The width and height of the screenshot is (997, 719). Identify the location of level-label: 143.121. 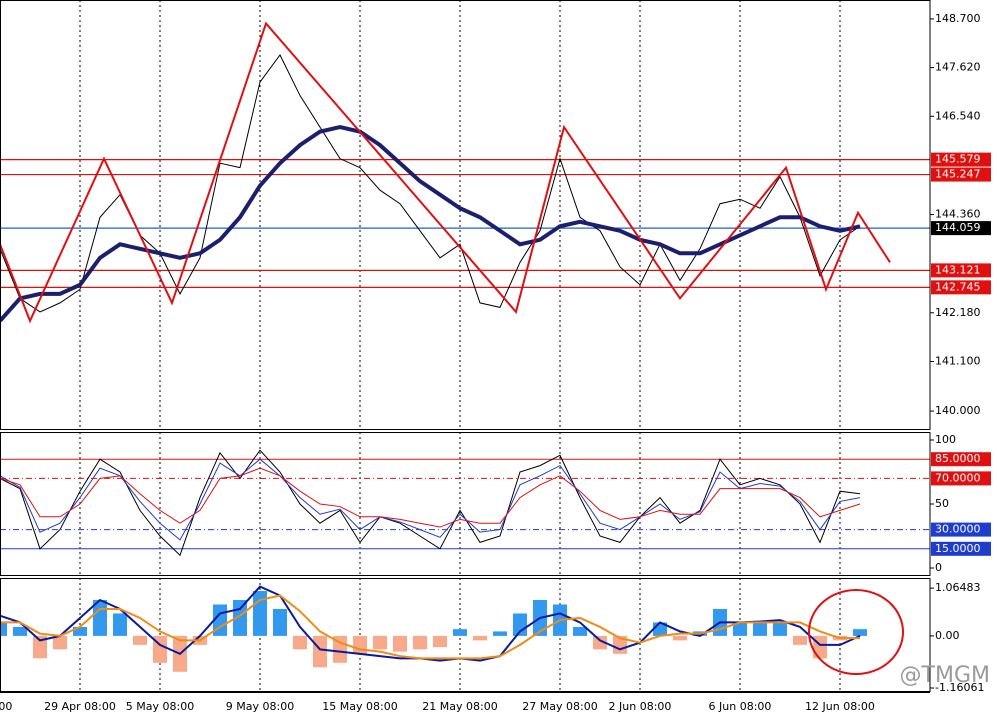
(958, 269).